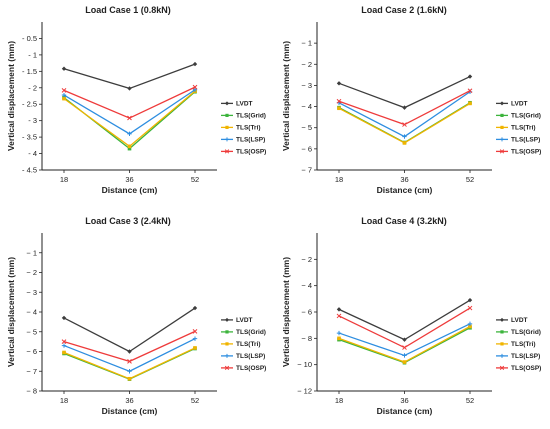 The image size is (550, 429). Describe the element at coordinates (306, 43) in the screenshot. I see `y-tick-label: − 1` at that location.